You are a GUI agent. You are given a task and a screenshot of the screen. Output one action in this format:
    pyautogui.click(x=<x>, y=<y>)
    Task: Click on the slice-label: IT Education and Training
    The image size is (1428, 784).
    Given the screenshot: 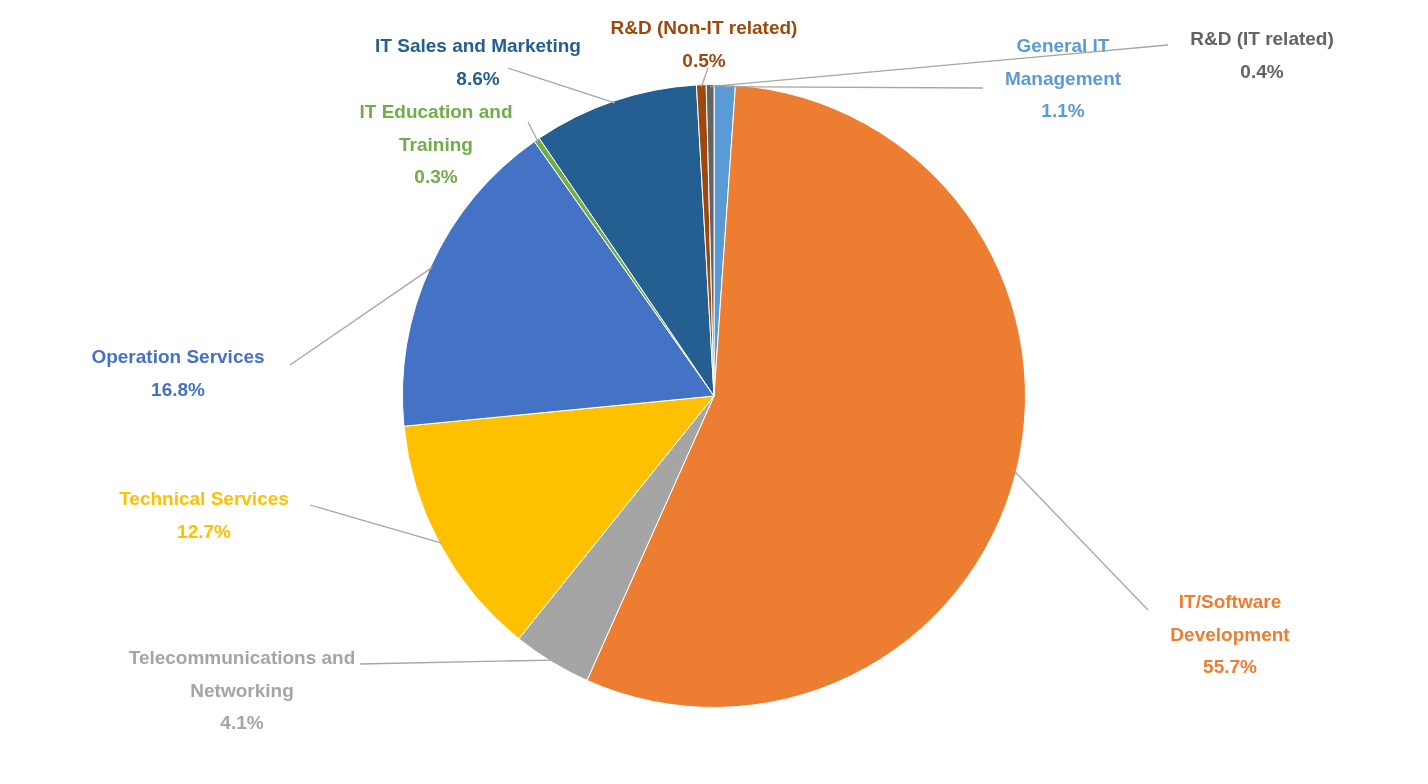 What is the action you would take?
    pyautogui.click(x=436, y=128)
    